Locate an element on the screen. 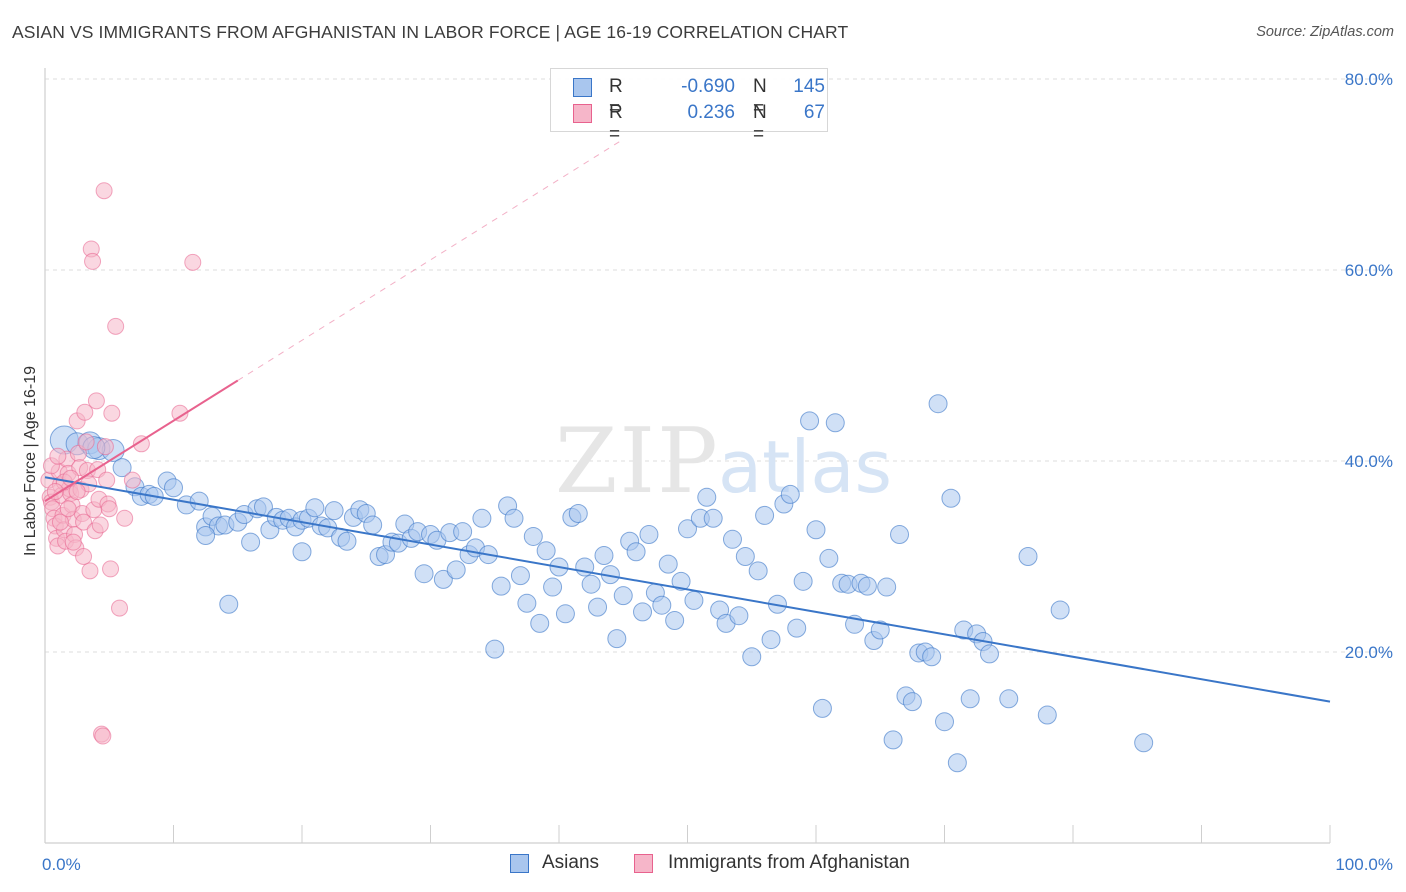 The height and width of the screenshot is (892, 1406). afghan-legend-label: Immigrants from Afghanistan is located at coordinates (789, 862).